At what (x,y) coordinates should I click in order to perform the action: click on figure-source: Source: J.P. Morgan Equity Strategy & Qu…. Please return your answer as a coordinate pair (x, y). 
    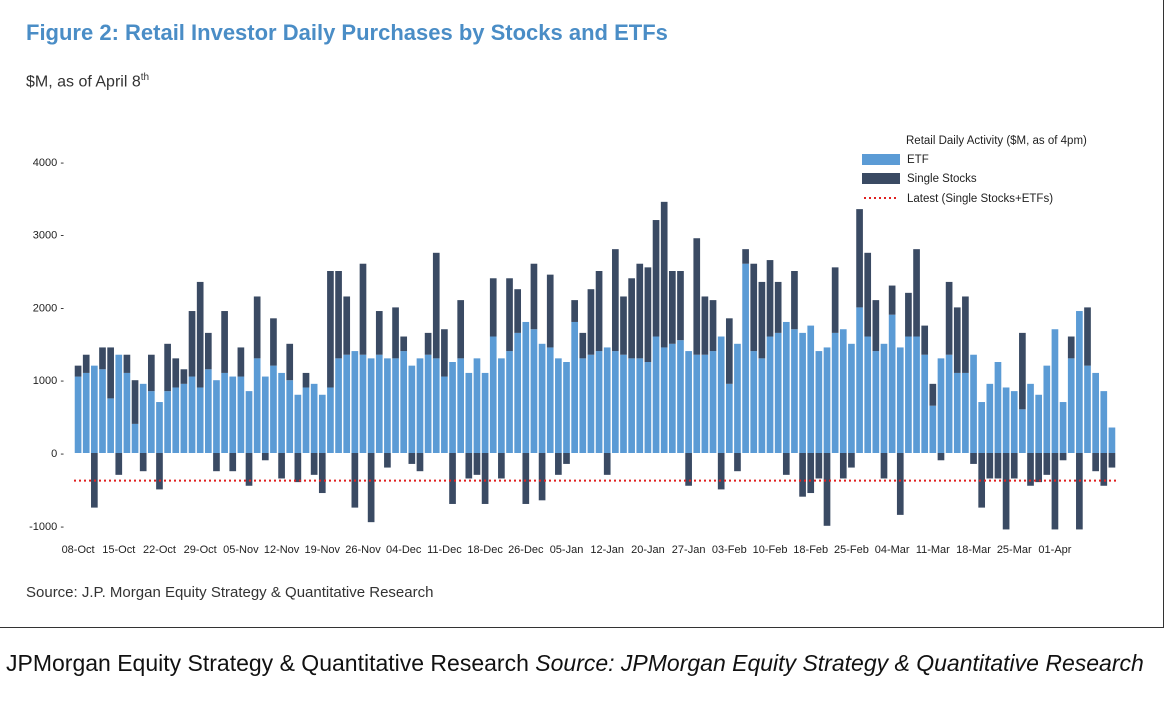
    Looking at the image, I should click on (230, 592).